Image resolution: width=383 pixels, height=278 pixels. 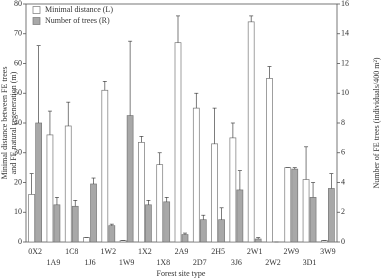 What do you see at coordinates (273, 262) in the screenshot?
I see `x-tick-label: 2W2` at bounding box center [273, 262].